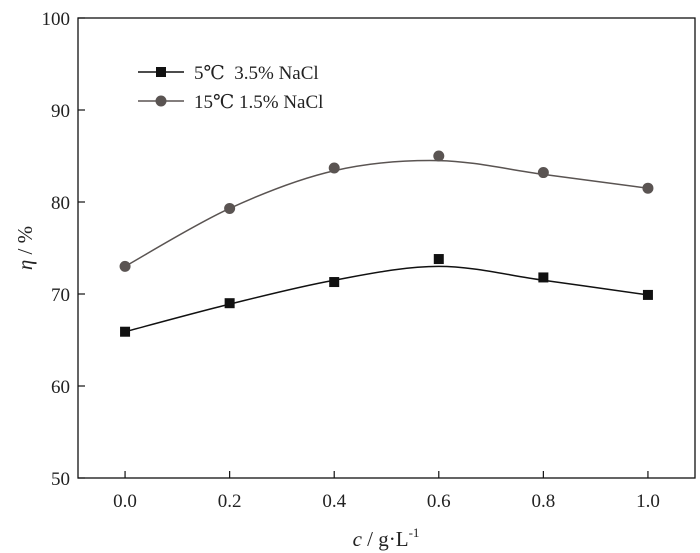 The image size is (700, 553). Describe the element at coordinates (60, 203) in the screenshot. I see `y-tick-label: 80` at that location.